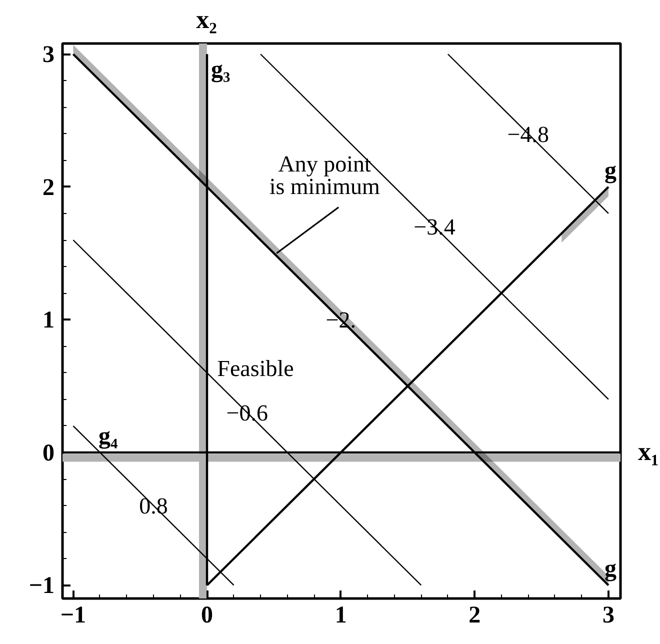 Image resolution: width=660 pixels, height=644 pixels. I want to click on y-tick-label: 3, so click(48, 55).